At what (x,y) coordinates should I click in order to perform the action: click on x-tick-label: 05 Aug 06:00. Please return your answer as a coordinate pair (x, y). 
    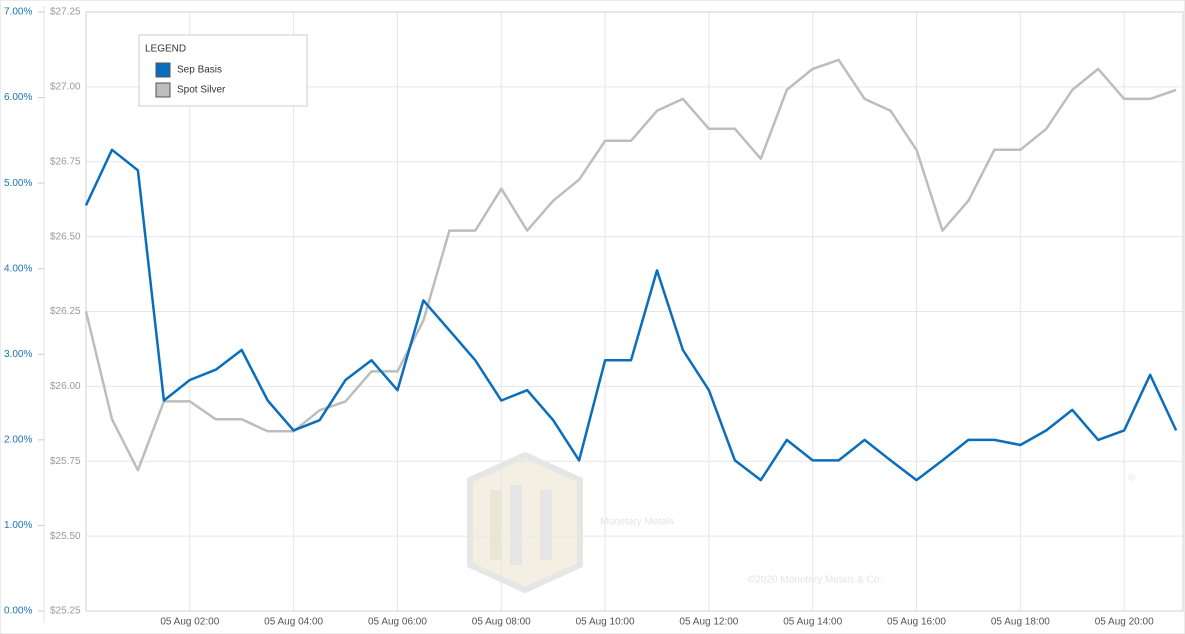
    Looking at the image, I should click on (397, 622).